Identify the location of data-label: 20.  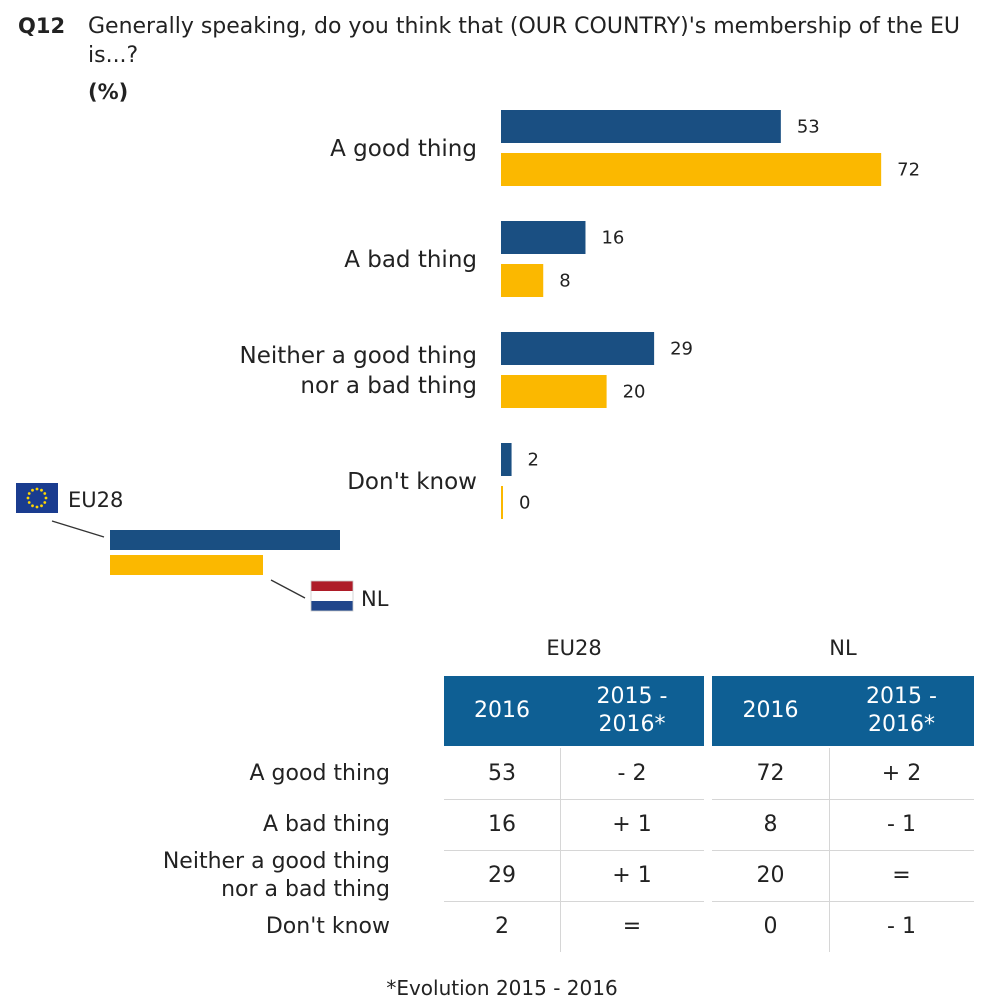
(634, 392).